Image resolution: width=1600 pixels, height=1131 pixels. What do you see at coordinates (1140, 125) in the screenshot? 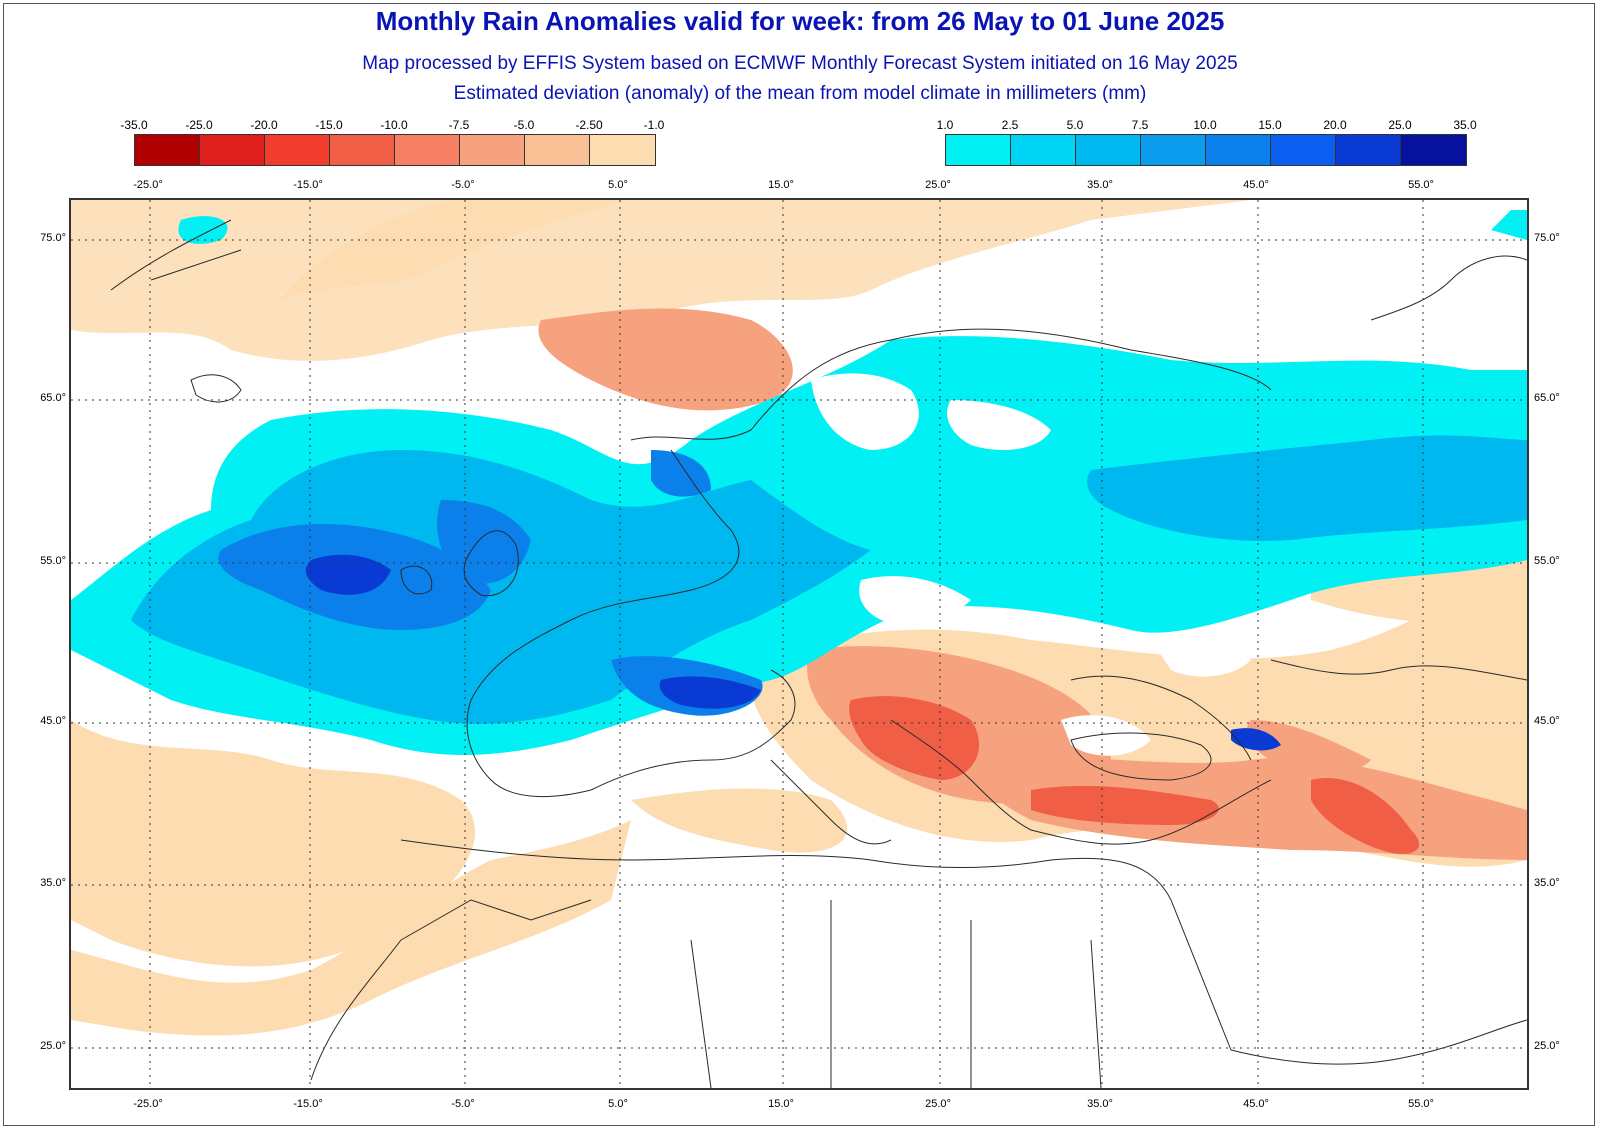
I see `legend-tick-label: 7.5` at bounding box center [1140, 125].